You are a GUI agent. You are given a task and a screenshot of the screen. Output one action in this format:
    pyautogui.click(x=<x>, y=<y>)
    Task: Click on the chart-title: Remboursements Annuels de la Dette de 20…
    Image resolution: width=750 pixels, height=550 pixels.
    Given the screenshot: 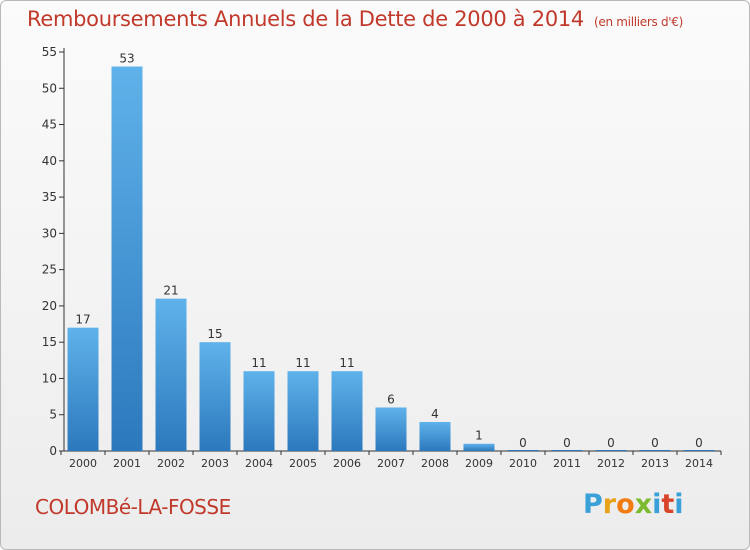 What is the action you would take?
    pyautogui.click(x=355, y=19)
    